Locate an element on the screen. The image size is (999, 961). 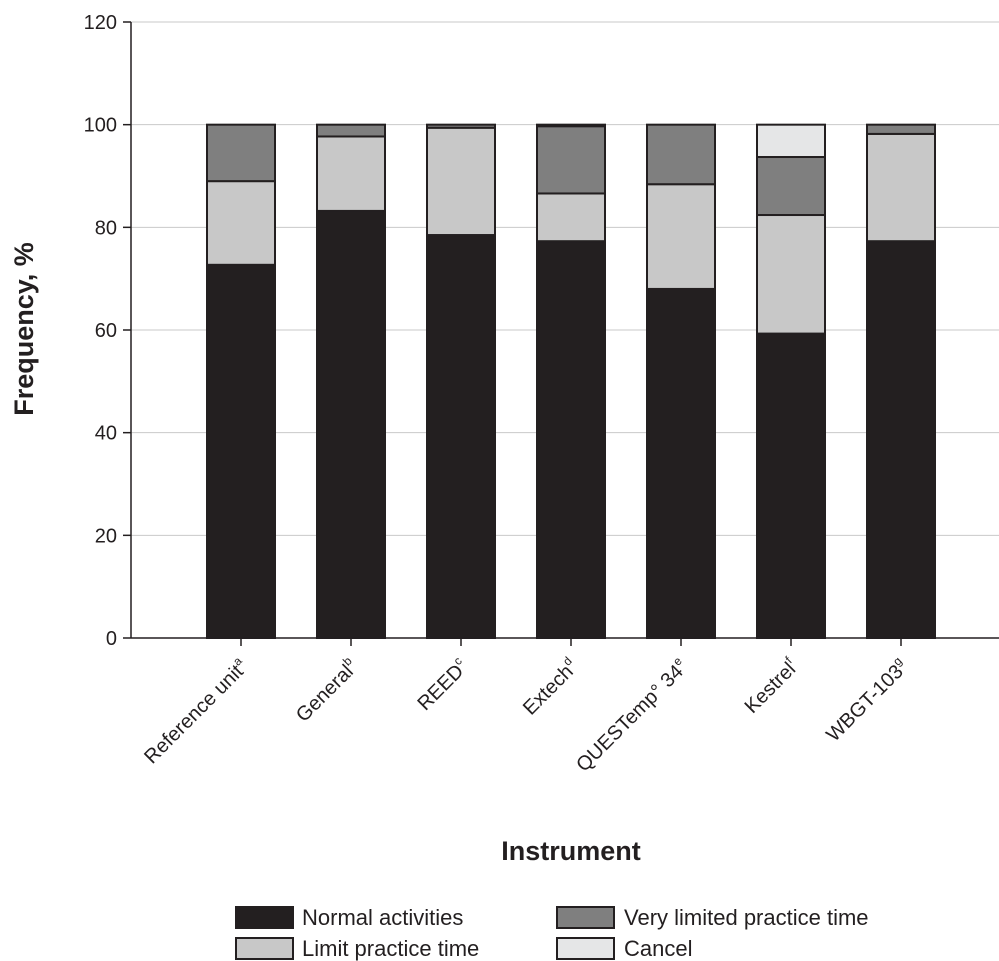
y-tick-label: 20 is located at coordinates (106, 536).